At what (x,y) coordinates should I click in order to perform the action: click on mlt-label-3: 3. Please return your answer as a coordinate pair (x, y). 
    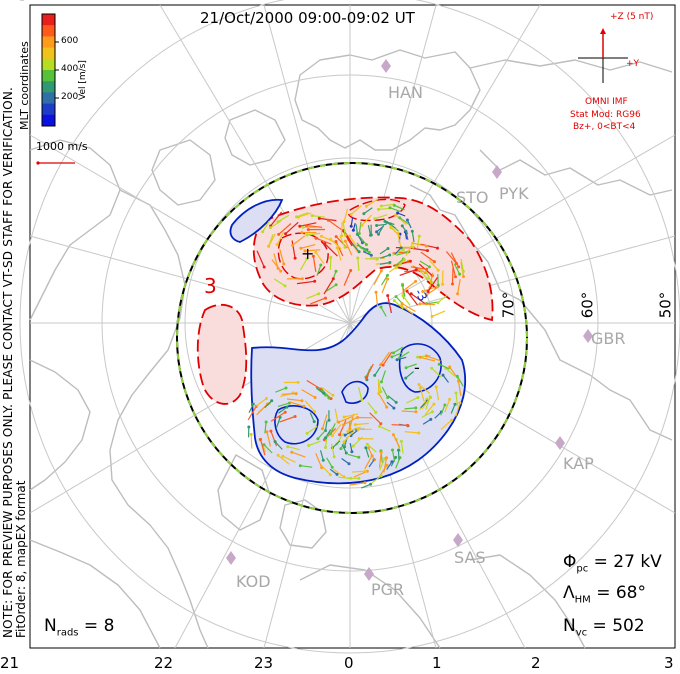
    Looking at the image, I should click on (669, 663).